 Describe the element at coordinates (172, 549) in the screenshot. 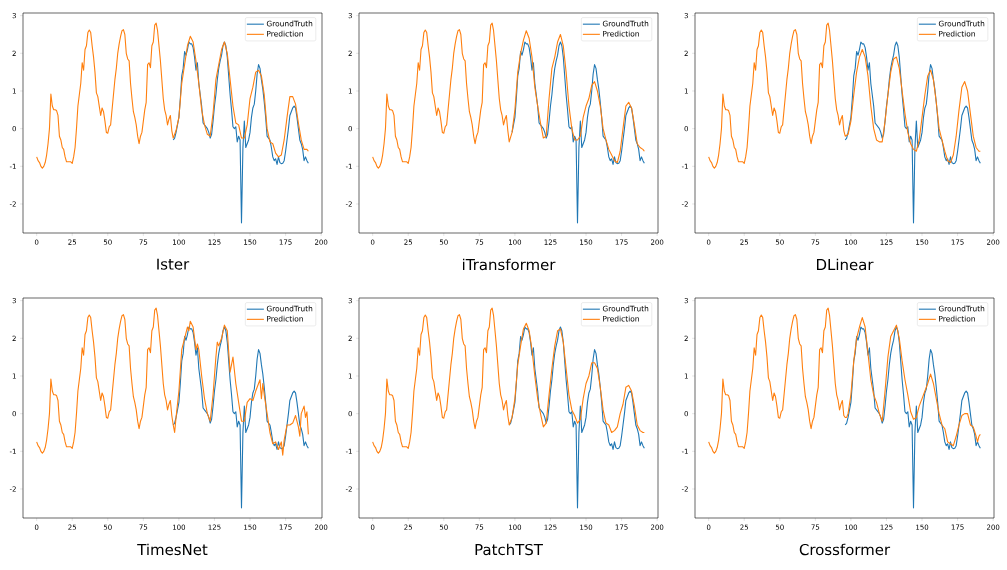

I see `x-axis-title: TimesNet` at that location.